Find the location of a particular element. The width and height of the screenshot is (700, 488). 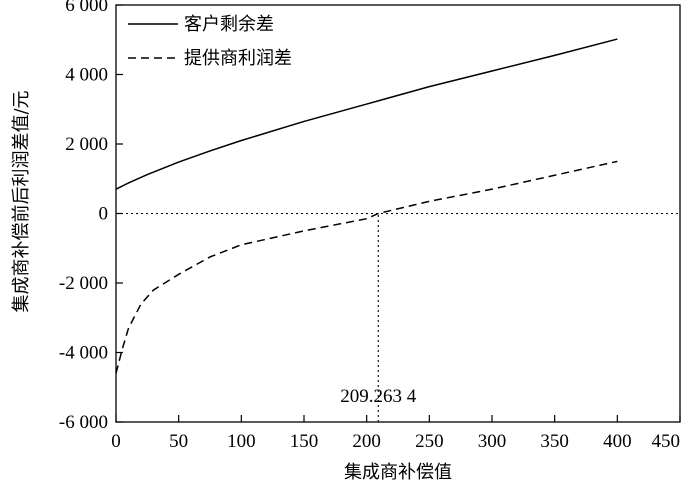

x-axis-title: 集成商补偿值 is located at coordinates (398, 472).